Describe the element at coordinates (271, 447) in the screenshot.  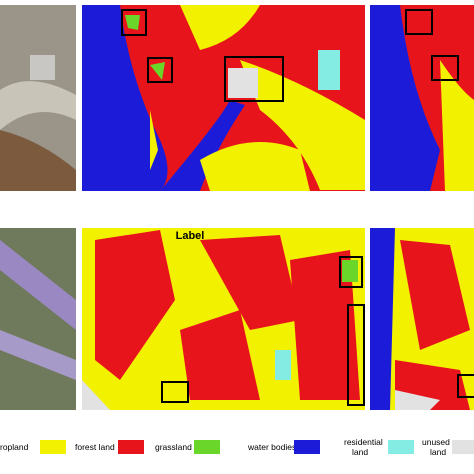
I see `legend-label: water bodies` at that location.